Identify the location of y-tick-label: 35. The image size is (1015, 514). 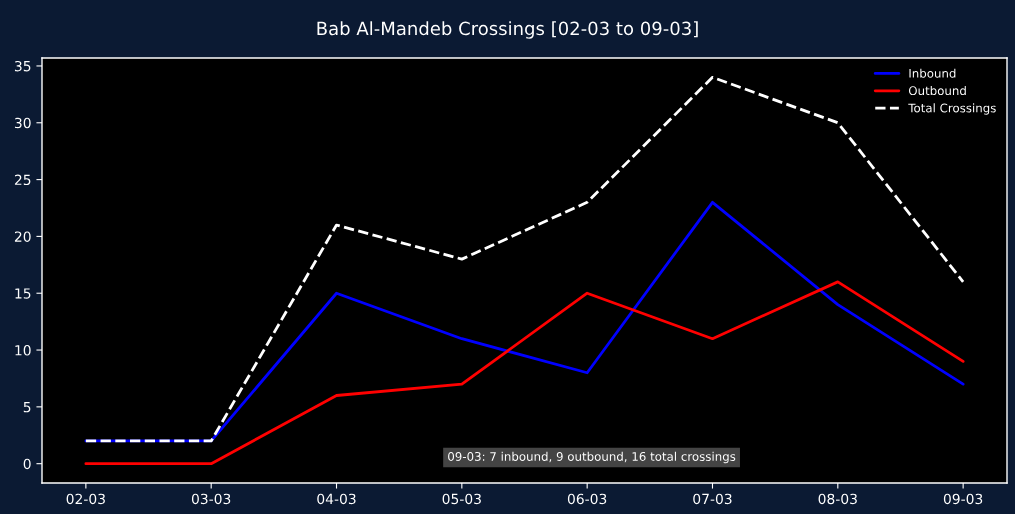
(22, 66).